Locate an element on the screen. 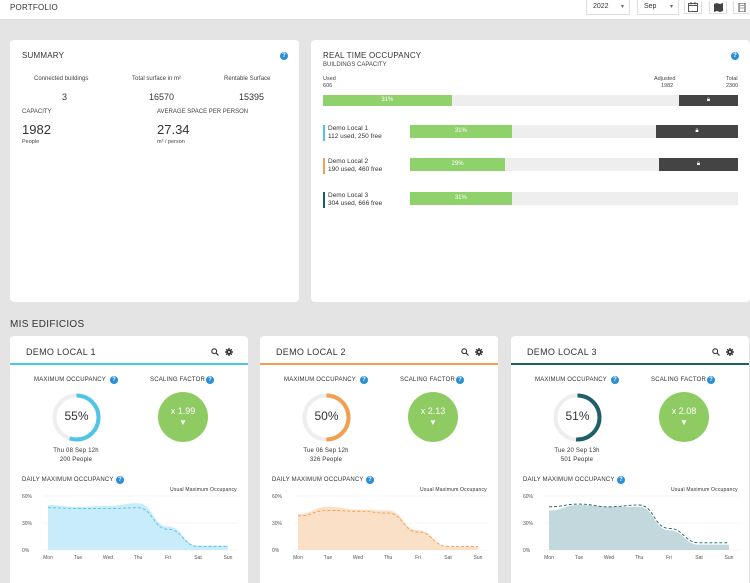 This screenshot has width=750, height=583. scaling-factor-circle: x 2.13 ▼ is located at coordinates (433, 417).